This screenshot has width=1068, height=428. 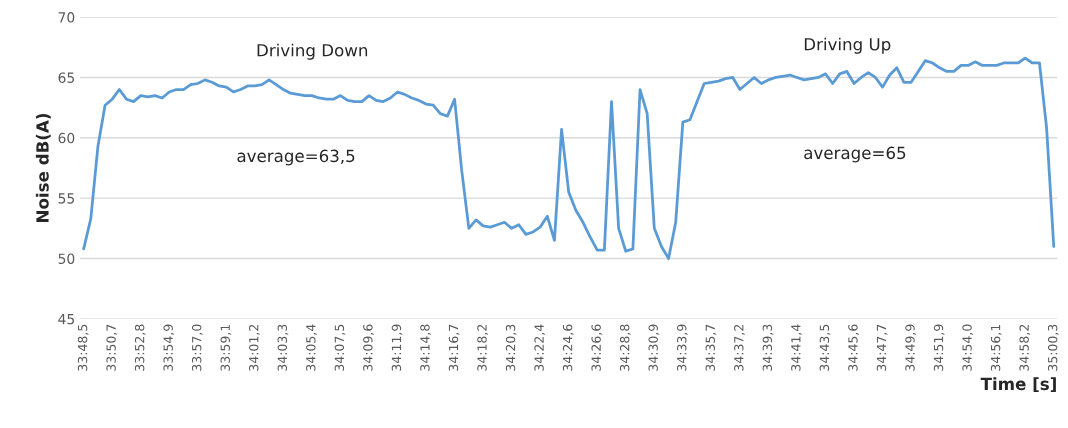 I want to click on x-tick-label: 34:49,9, so click(x=910, y=347).